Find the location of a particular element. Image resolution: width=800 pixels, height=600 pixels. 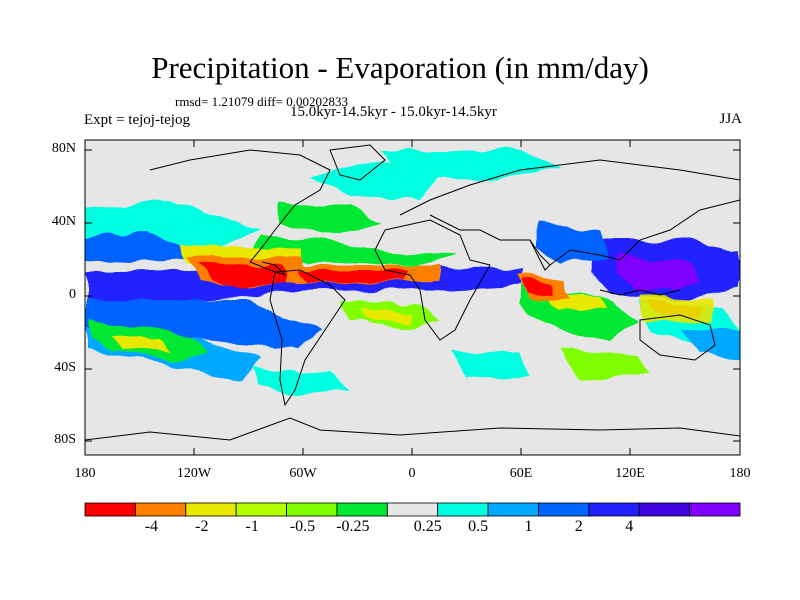

south-atlantic-yellow is located at coordinates (385, 317).